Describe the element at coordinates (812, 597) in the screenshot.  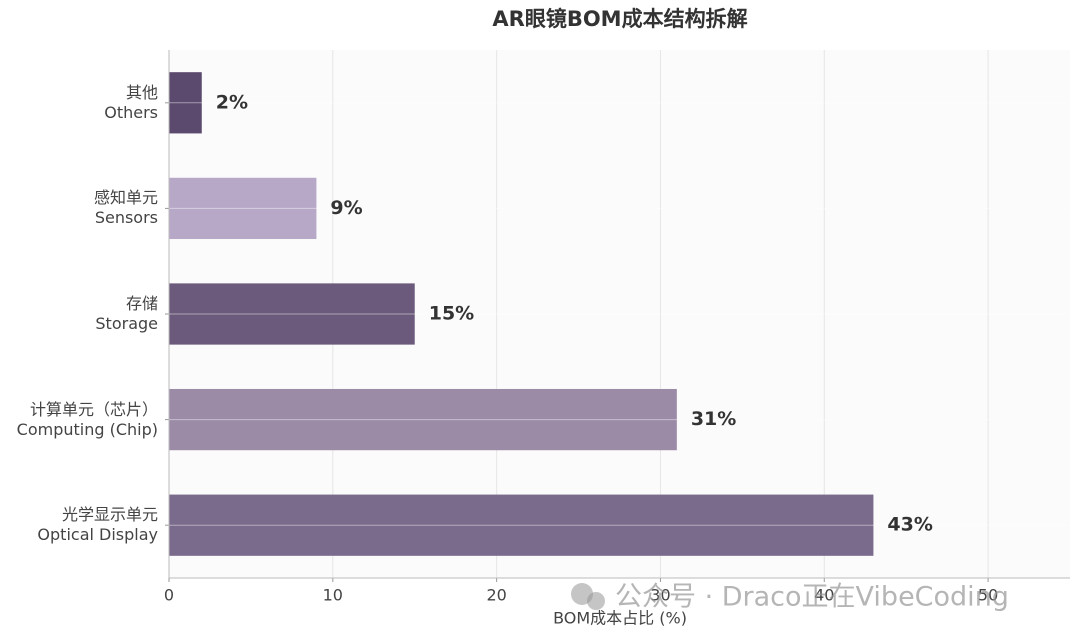
I see `watermark: 公众号 · Draco正在VibeCoding` at that location.